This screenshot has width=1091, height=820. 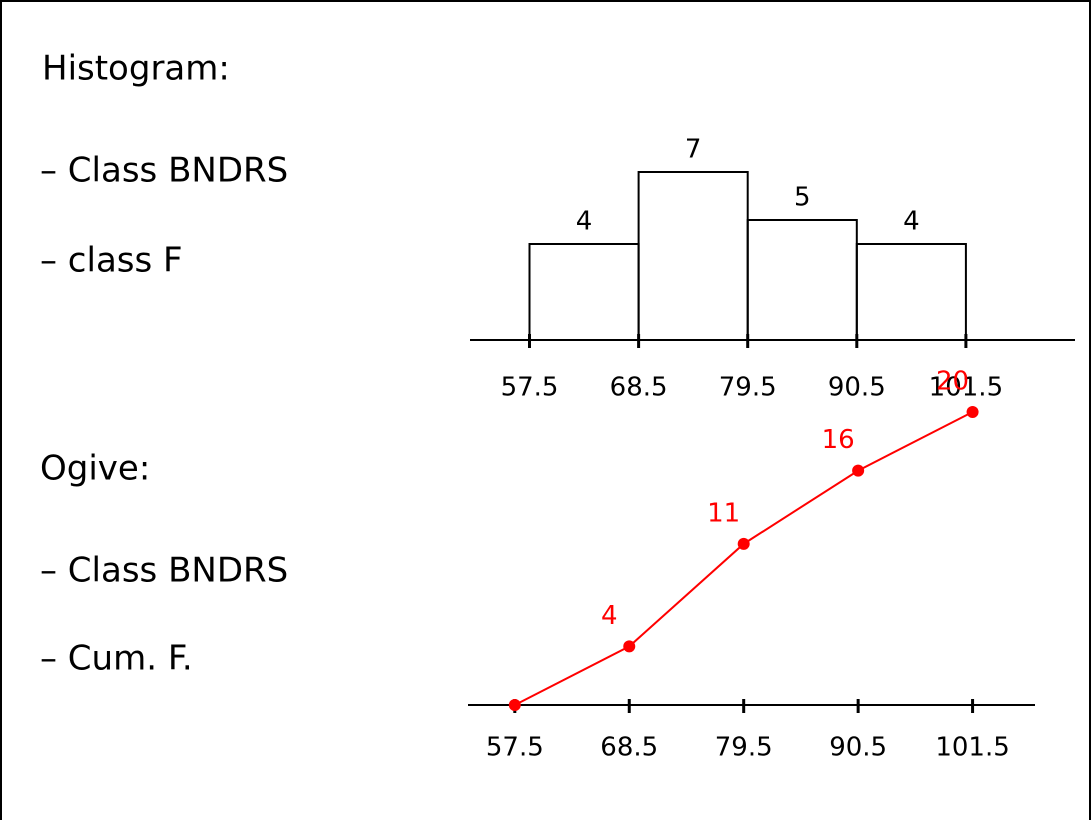 I want to click on bar-label: 5, so click(x=802, y=198).